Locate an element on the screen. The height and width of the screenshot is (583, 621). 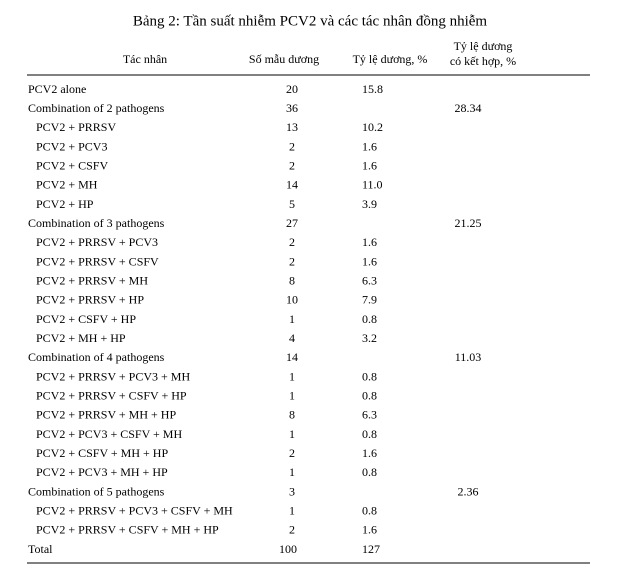
row-label: PCV2 + HP is located at coordinates (65, 204).